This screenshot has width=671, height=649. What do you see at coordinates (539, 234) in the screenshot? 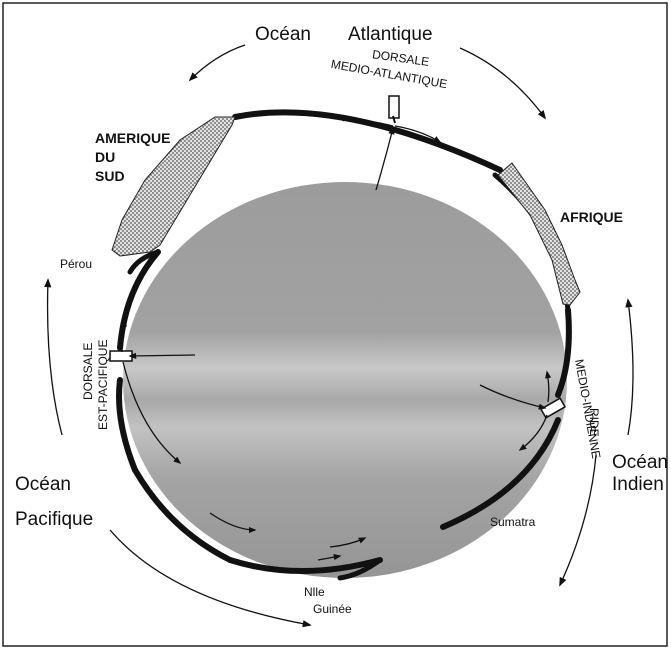
I see `africa-continent` at bounding box center [539, 234].